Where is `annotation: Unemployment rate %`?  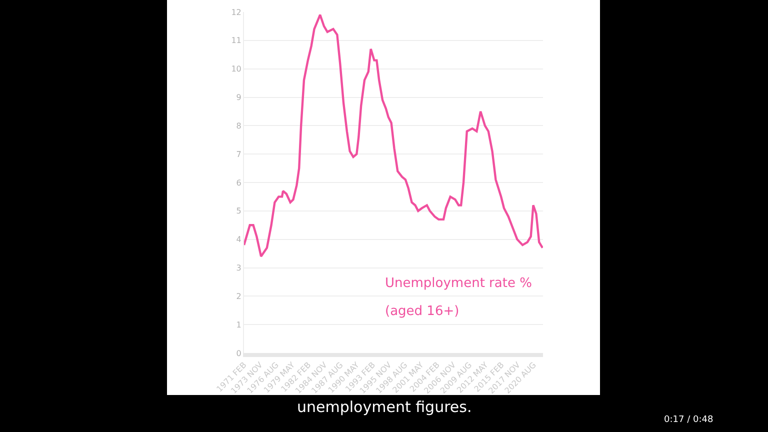
annotation: Unemployment rate % is located at coordinates (458, 283).